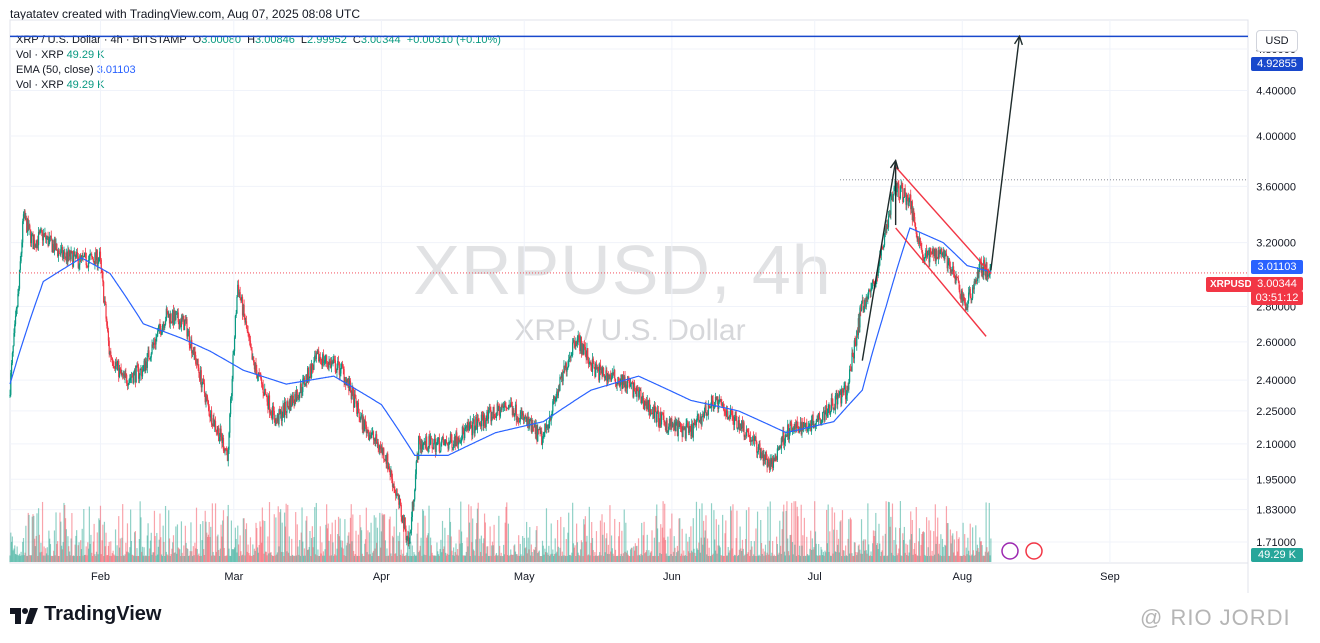 The image size is (1320, 643). I want to click on currency-button: USD, so click(1277, 41).